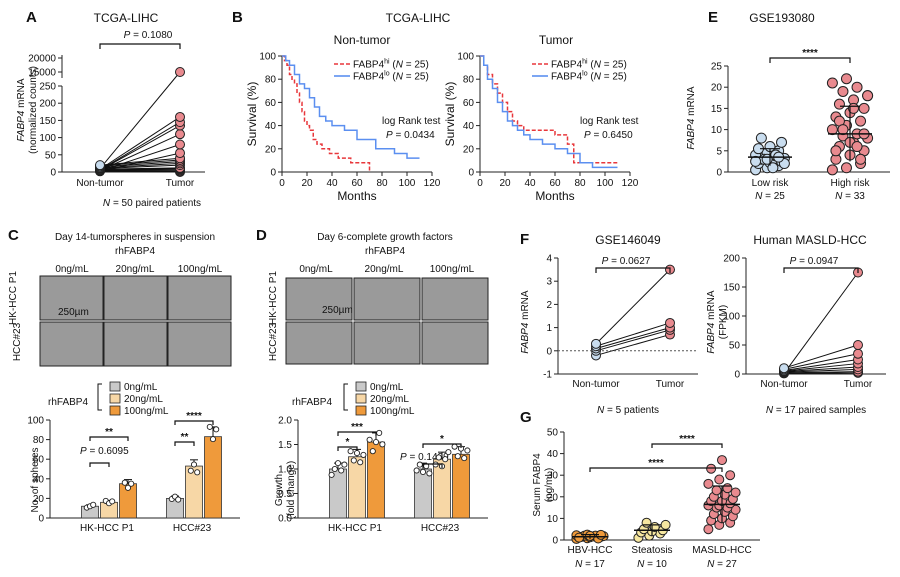  I want to click on panel-e-ylabel: FABP4 mRNA, so click(691, 117).